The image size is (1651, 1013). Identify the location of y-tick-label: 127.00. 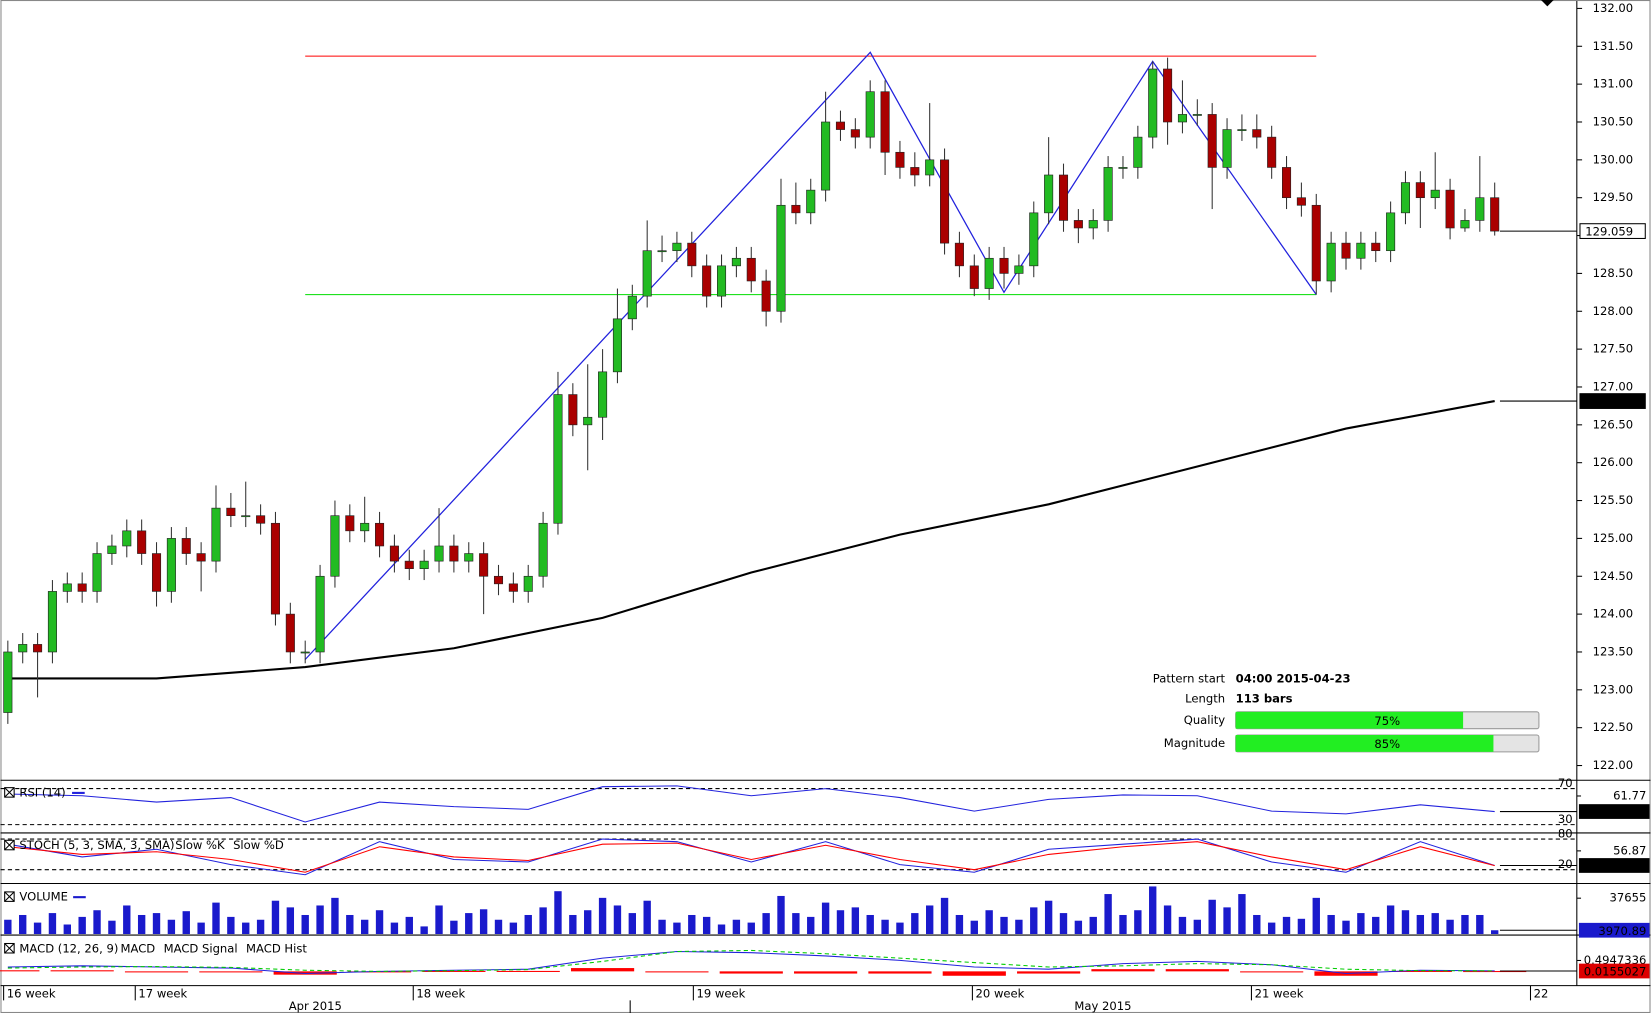
(1613, 386).